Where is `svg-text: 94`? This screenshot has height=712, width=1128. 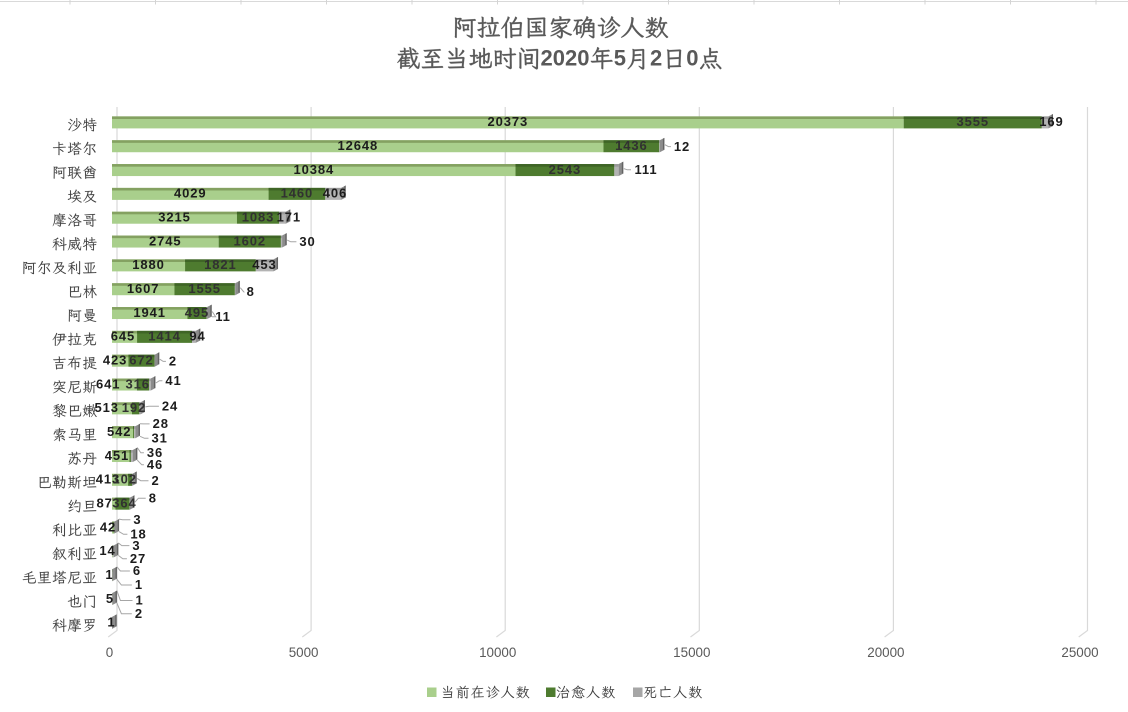 svg-text: 94 is located at coordinates (197, 336).